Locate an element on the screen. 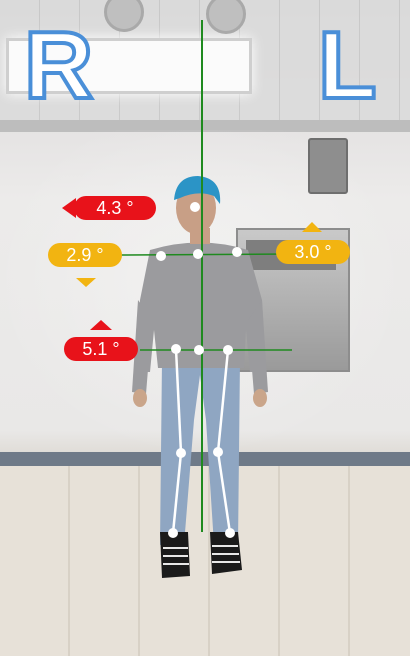 Image resolution: width=410 pixels, height=656 pixels. ceiling-edge is located at coordinates (205, 126).